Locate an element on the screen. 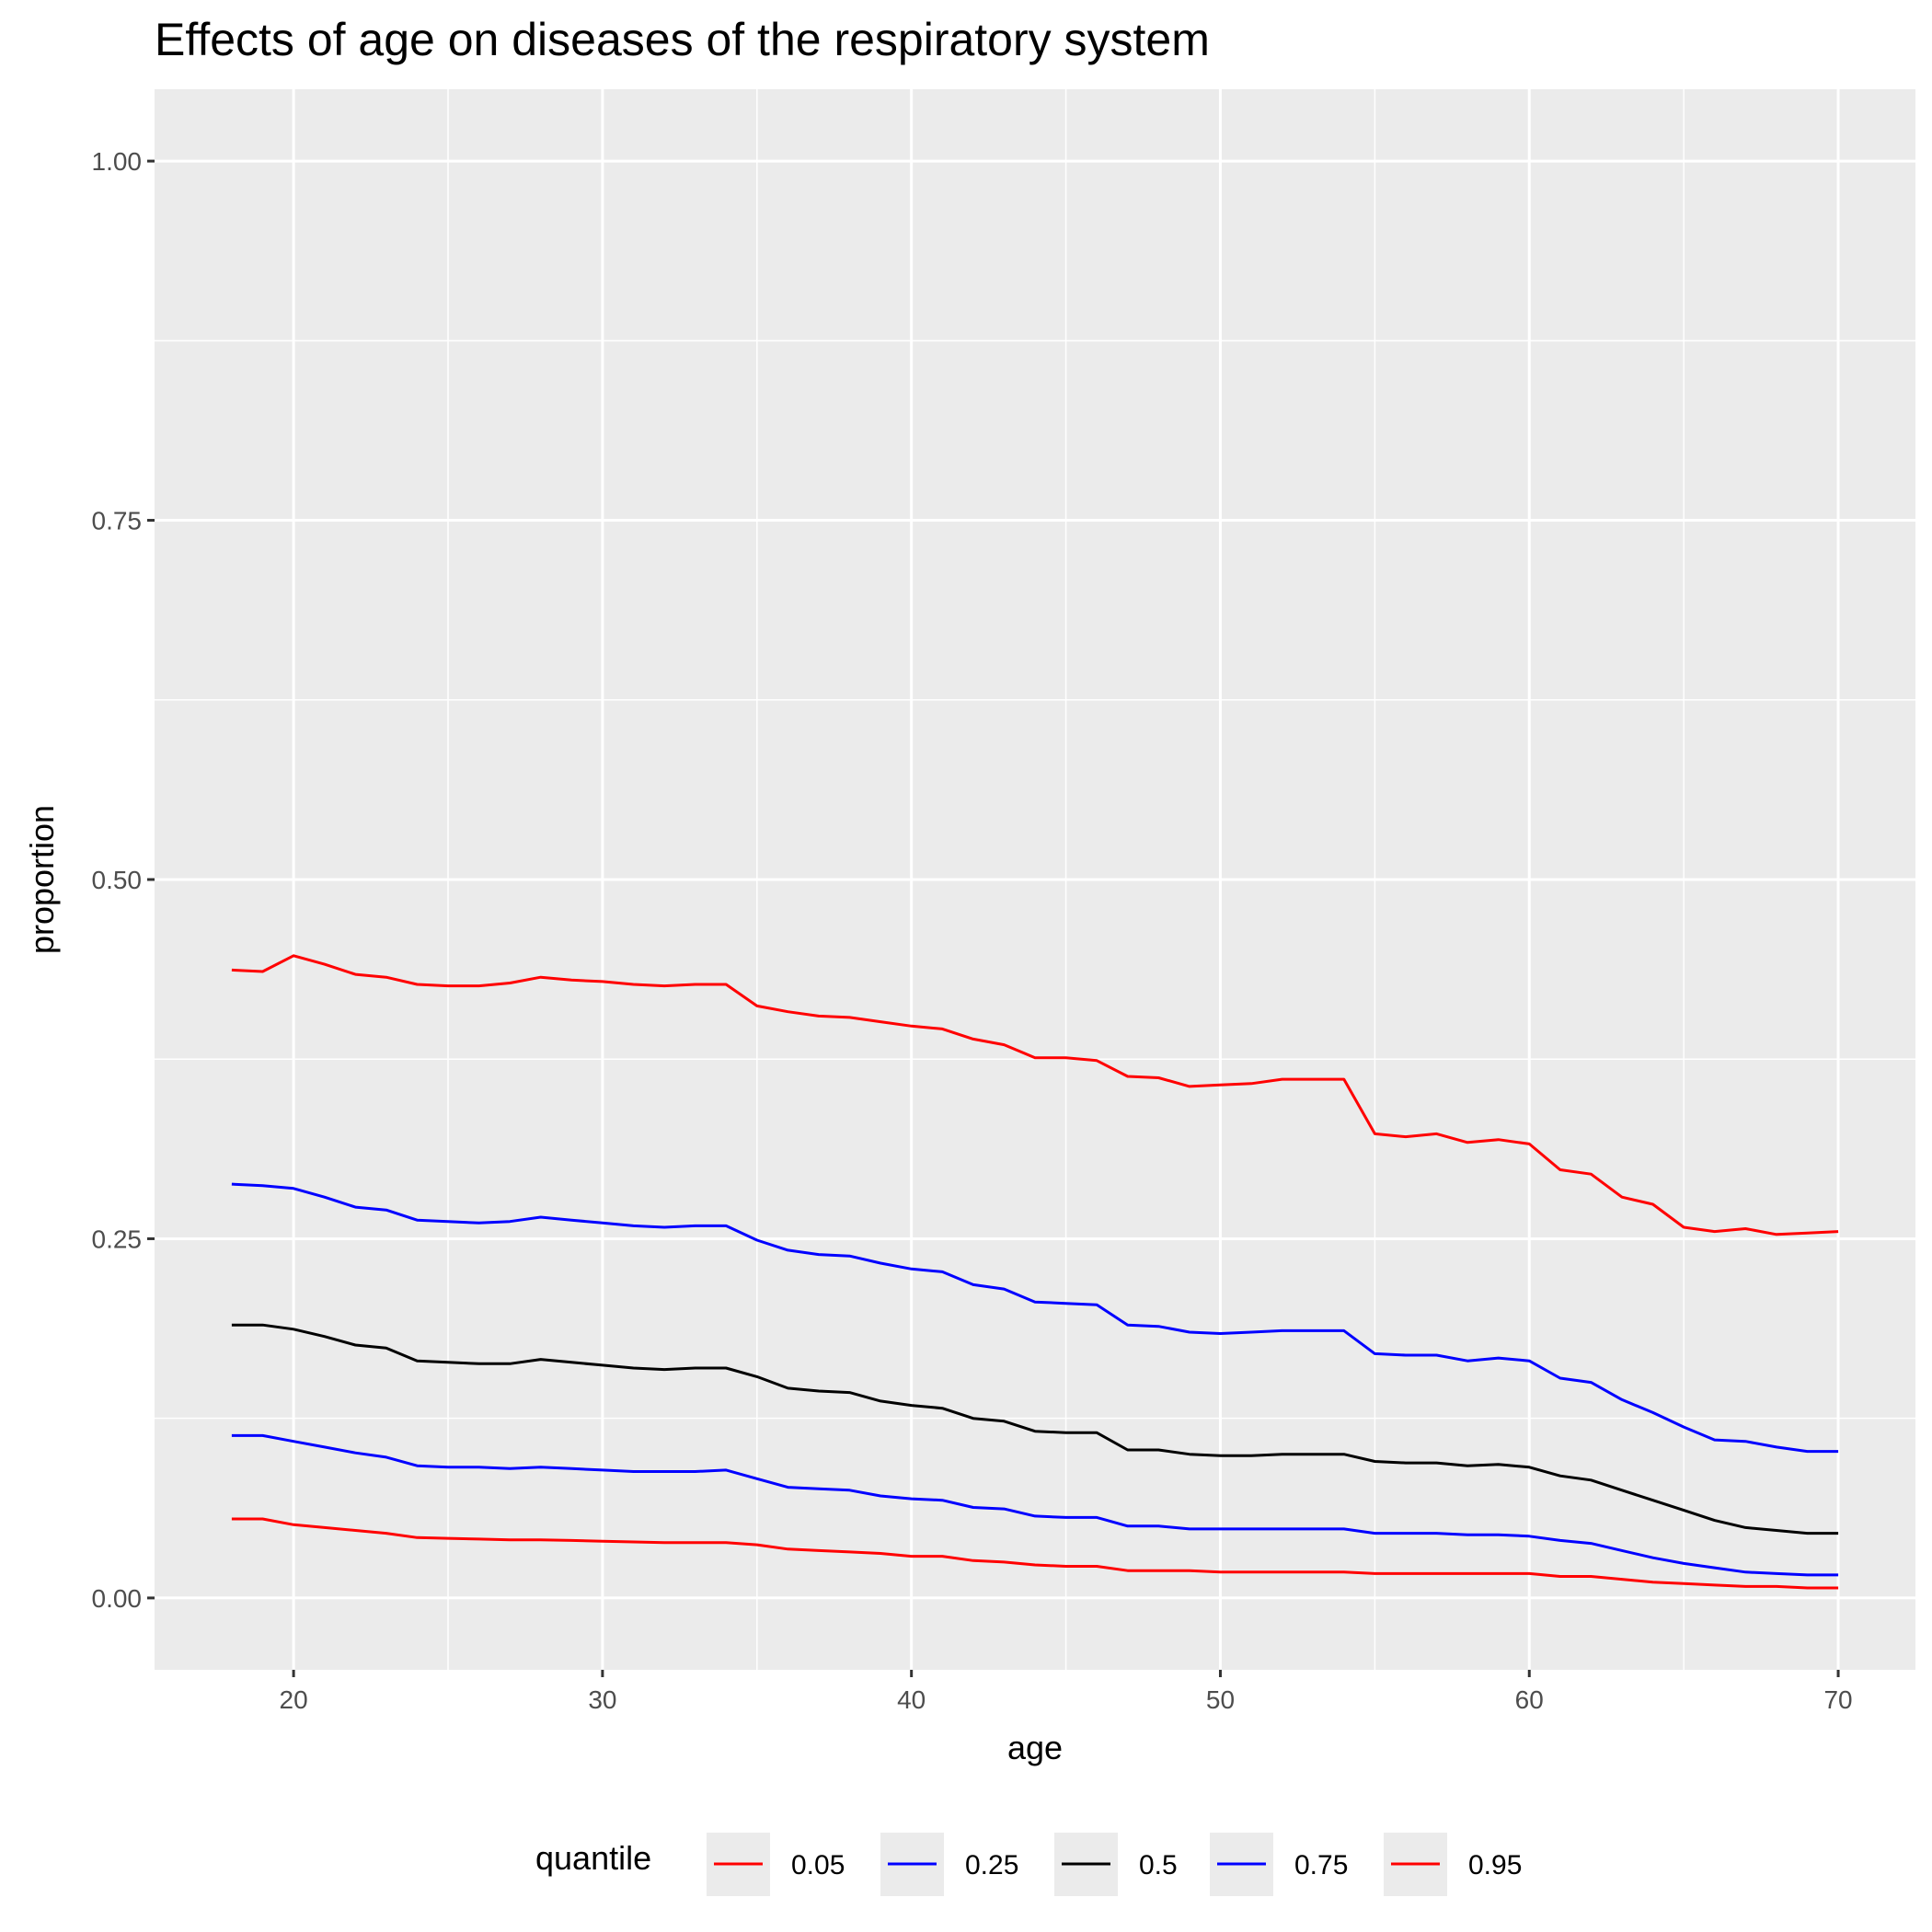 The image size is (1932, 1932). y-tick-label: 0.25 is located at coordinates (117, 1239).